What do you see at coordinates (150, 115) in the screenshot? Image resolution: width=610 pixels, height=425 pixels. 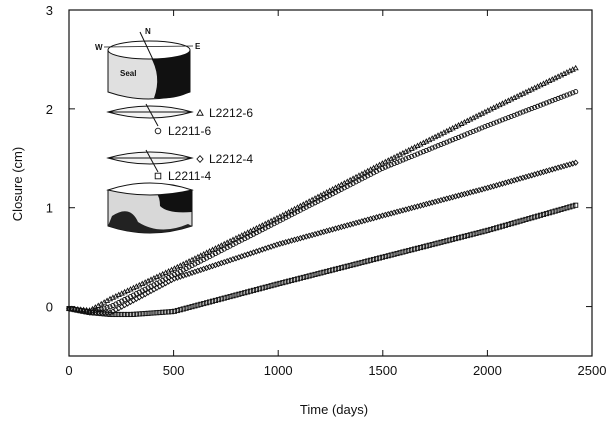 I see `inset-gauge-lens-upper` at bounding box center [150, 115].